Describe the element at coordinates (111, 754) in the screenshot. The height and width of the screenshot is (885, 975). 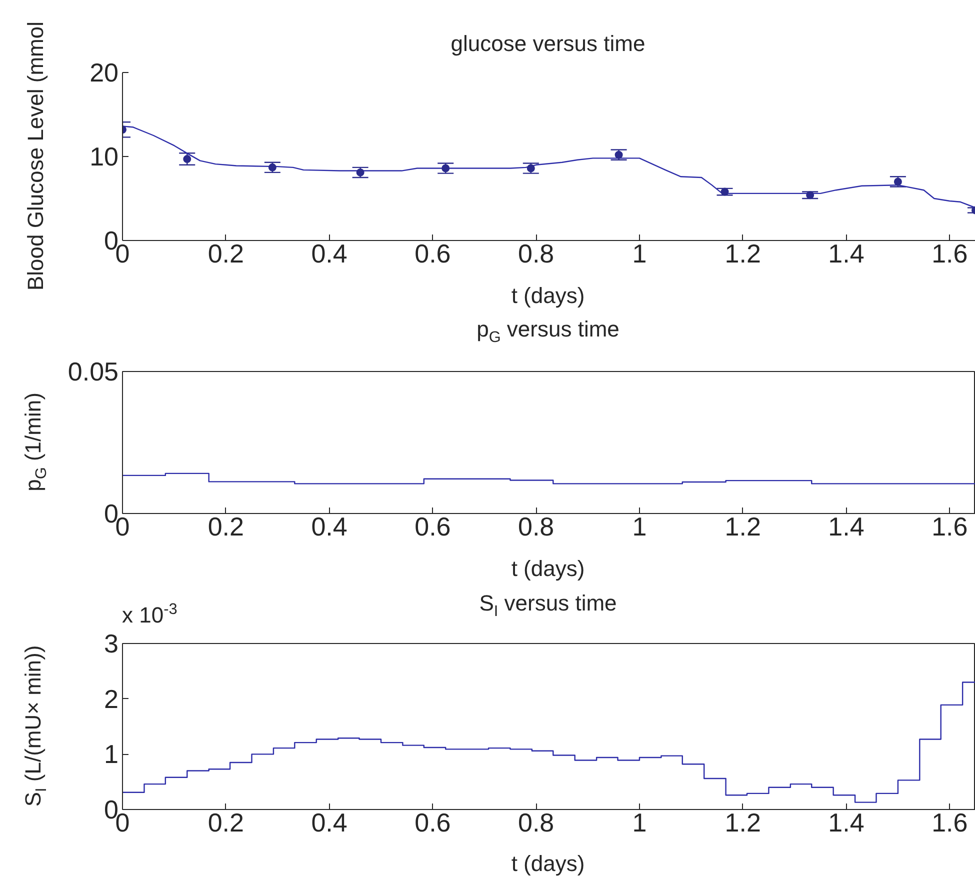
I see `y-tick-label: 1` at that location.